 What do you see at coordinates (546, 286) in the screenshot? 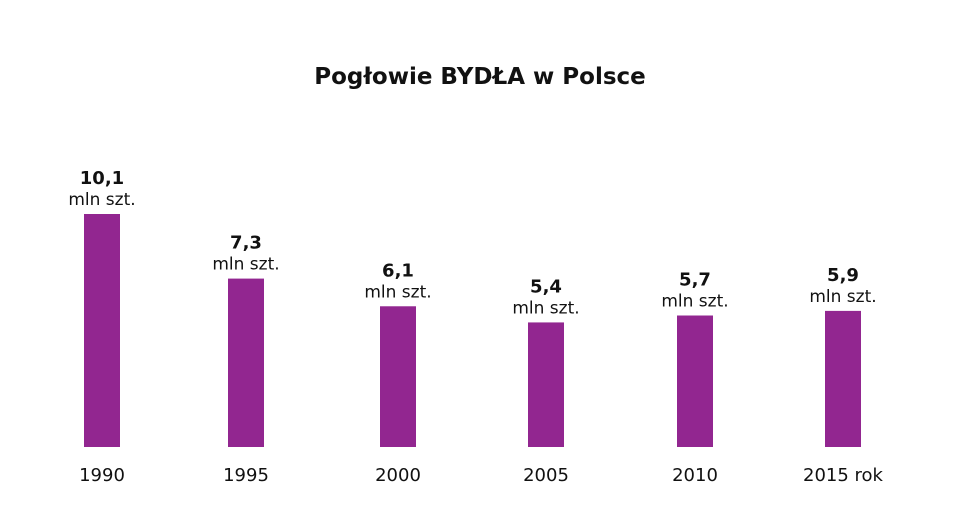
I see `data-label-value: 5,4` at bounding box center [546, 286].